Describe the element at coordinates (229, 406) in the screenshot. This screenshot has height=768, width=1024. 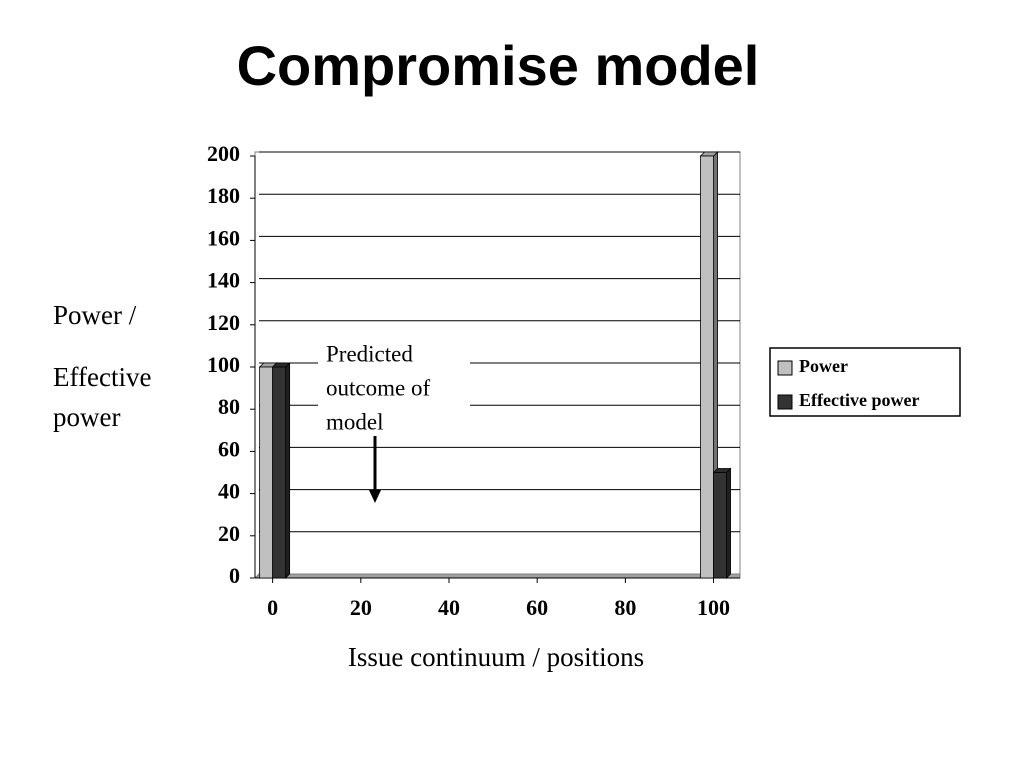
I see `y-tick-label: 80` at that location.